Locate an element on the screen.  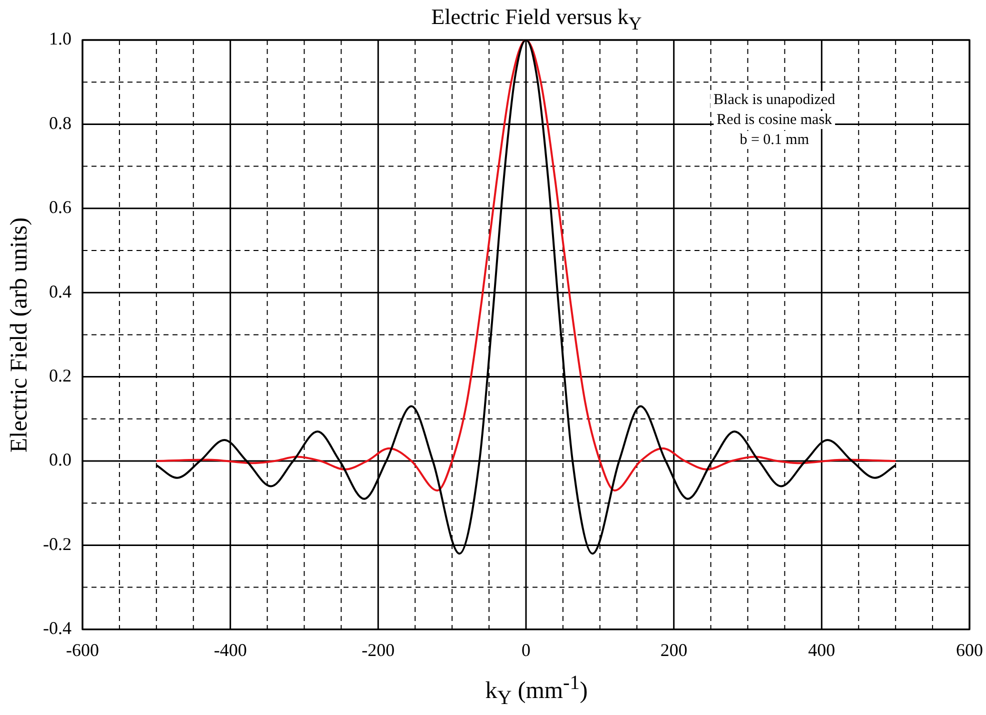
x-axis-title: k$_{Y}$ (mm$^{-1}$) is located at coordinates (536, 691).